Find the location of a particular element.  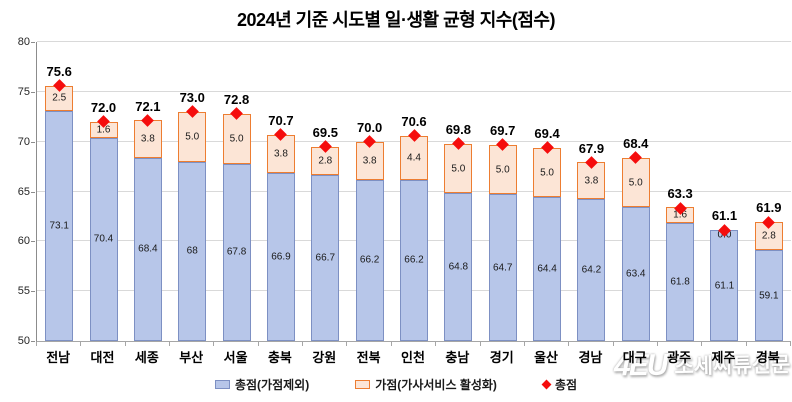

legend-label-base: 총점(가점제외) is located at coordinates (272, 385).